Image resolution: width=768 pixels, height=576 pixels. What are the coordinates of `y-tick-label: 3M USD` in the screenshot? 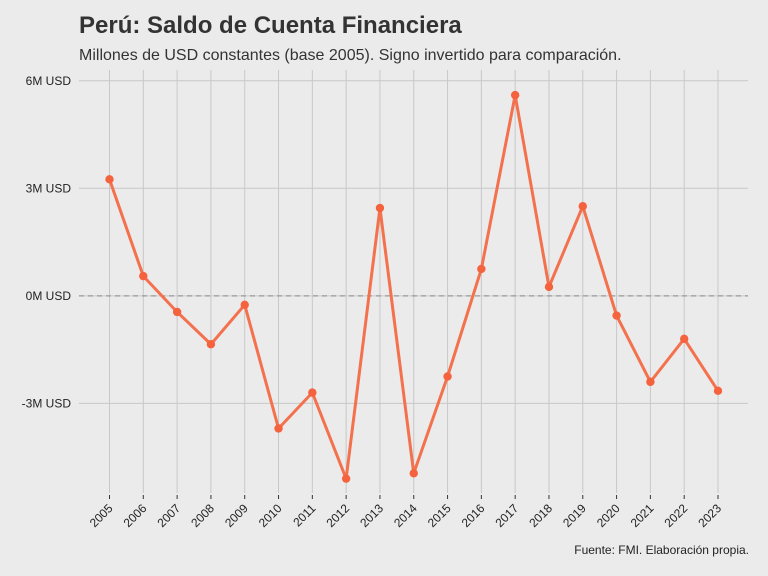 It's located at (49, 188).